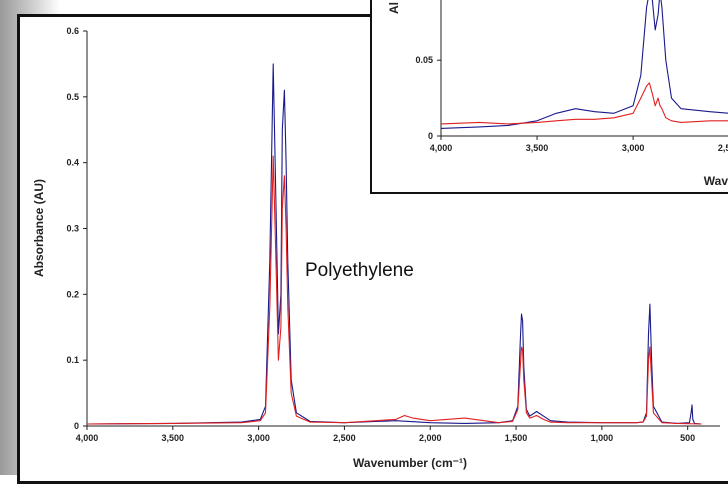 This screenshot has width=728, height=484. I want to click on x-axis-title: Wav, so click(716, 181).